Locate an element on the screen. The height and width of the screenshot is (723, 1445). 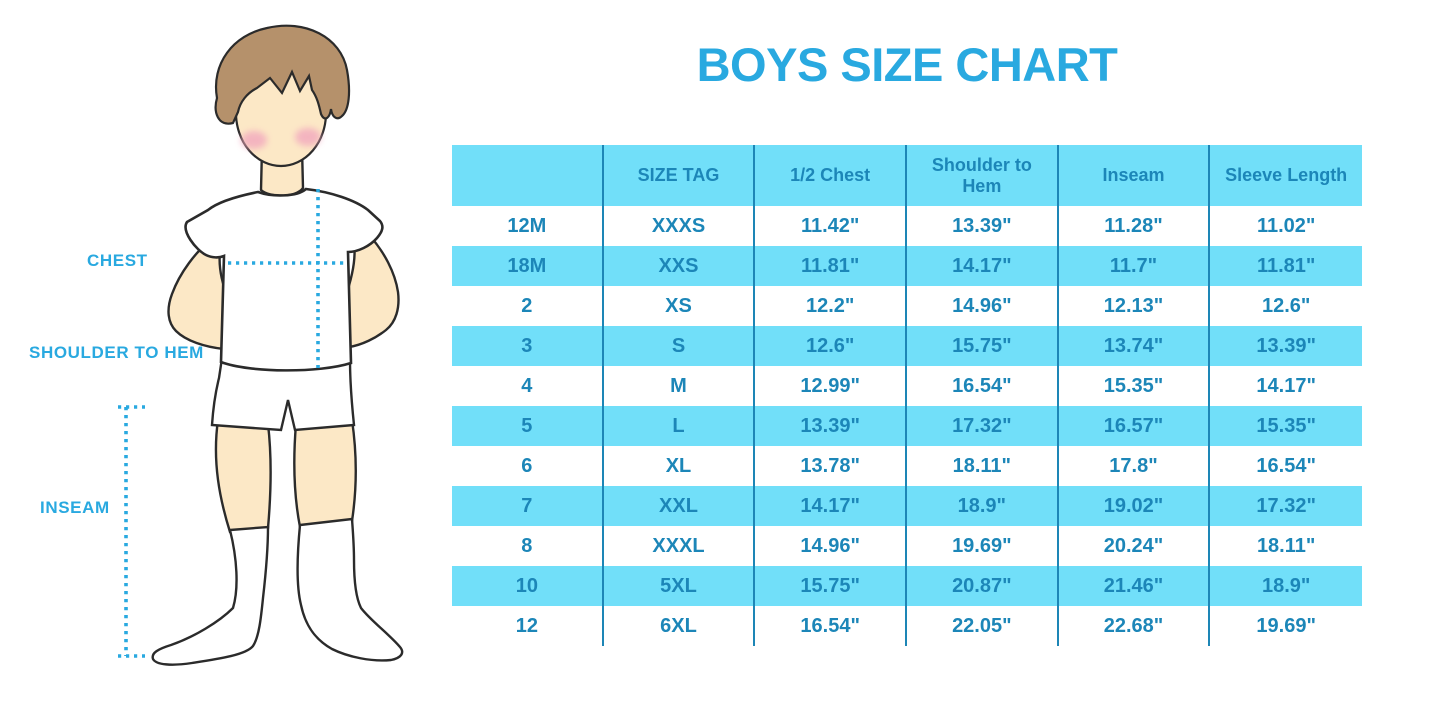
table-cell: 11.28" is located at coordinates (1135, 226).